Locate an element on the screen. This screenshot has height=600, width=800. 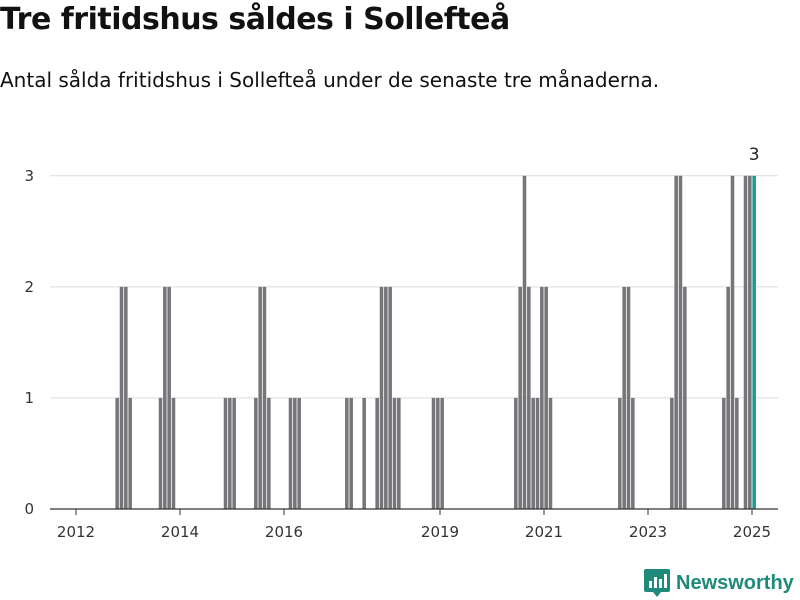
x-tick-label: 2014 is located at coordinates (180, 532).